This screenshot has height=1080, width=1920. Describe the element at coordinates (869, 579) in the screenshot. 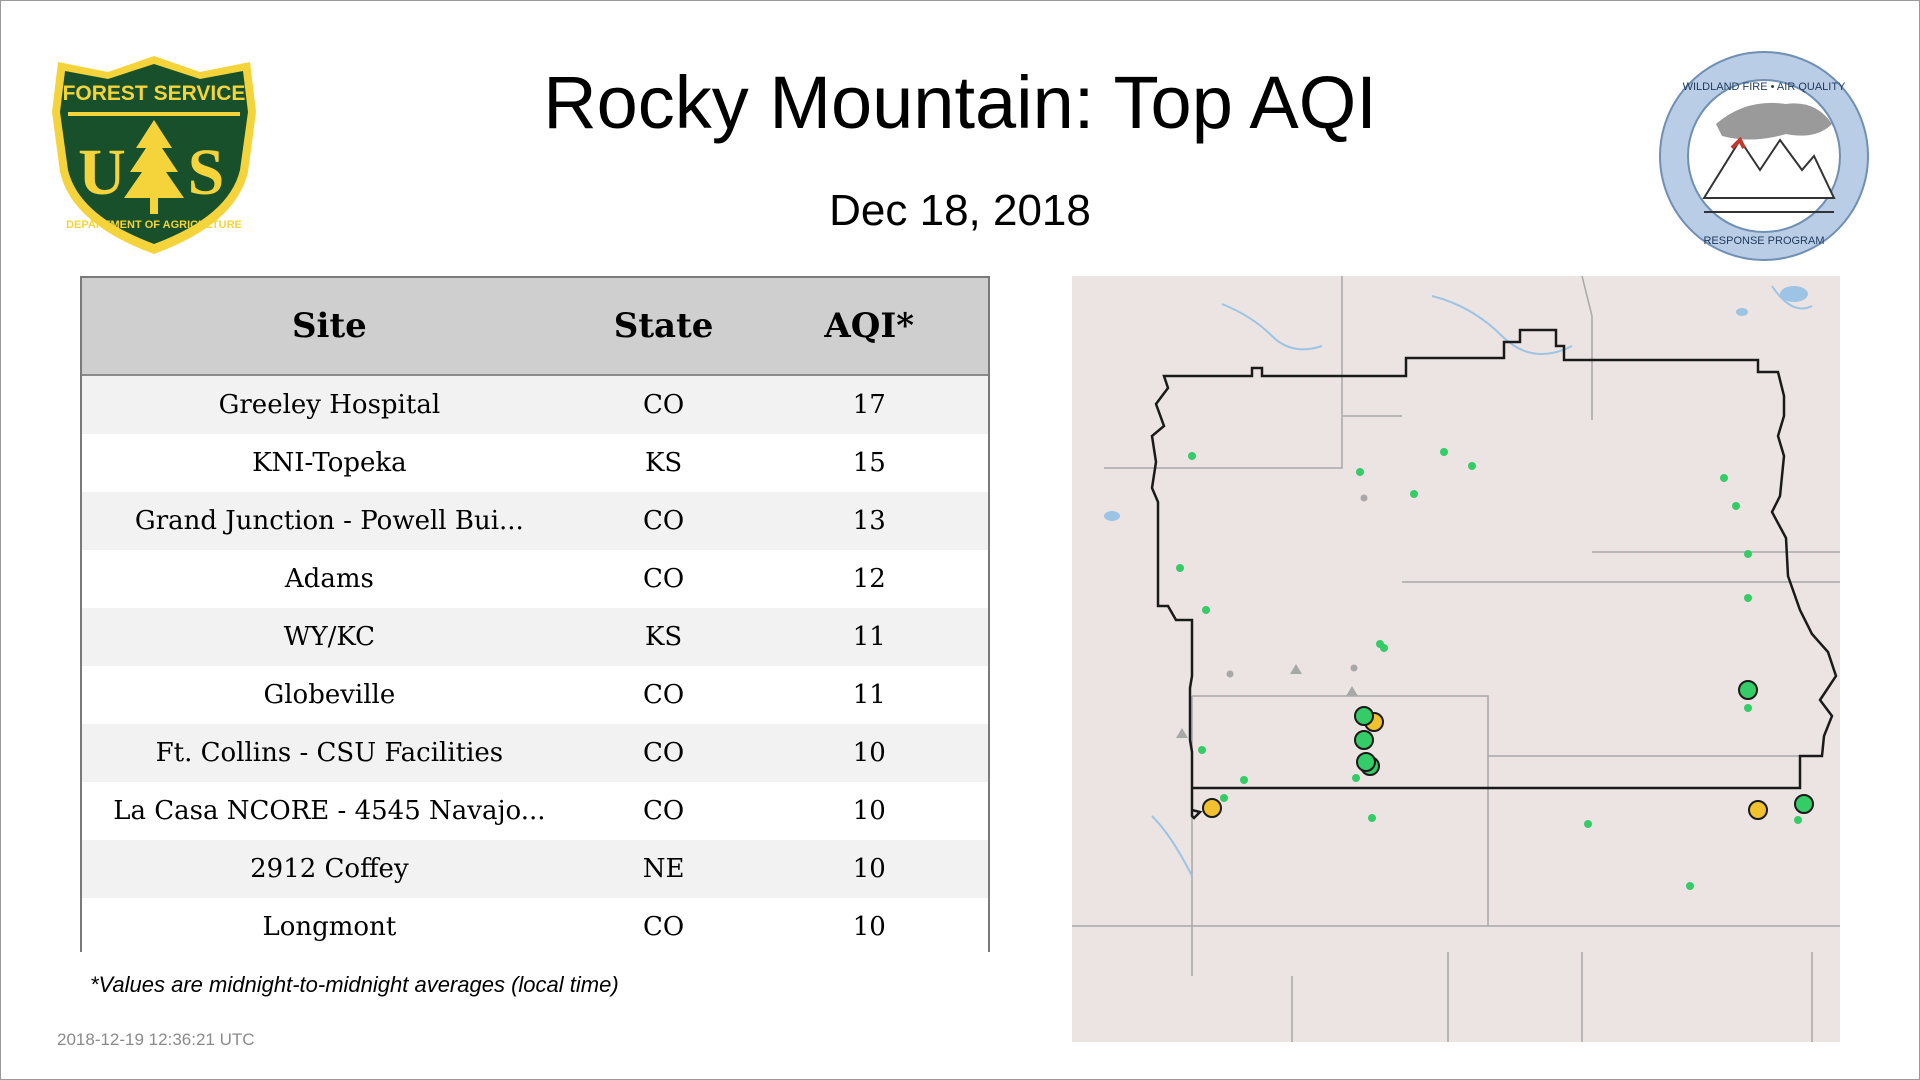

I see `cell-aqi: 12` at that location.